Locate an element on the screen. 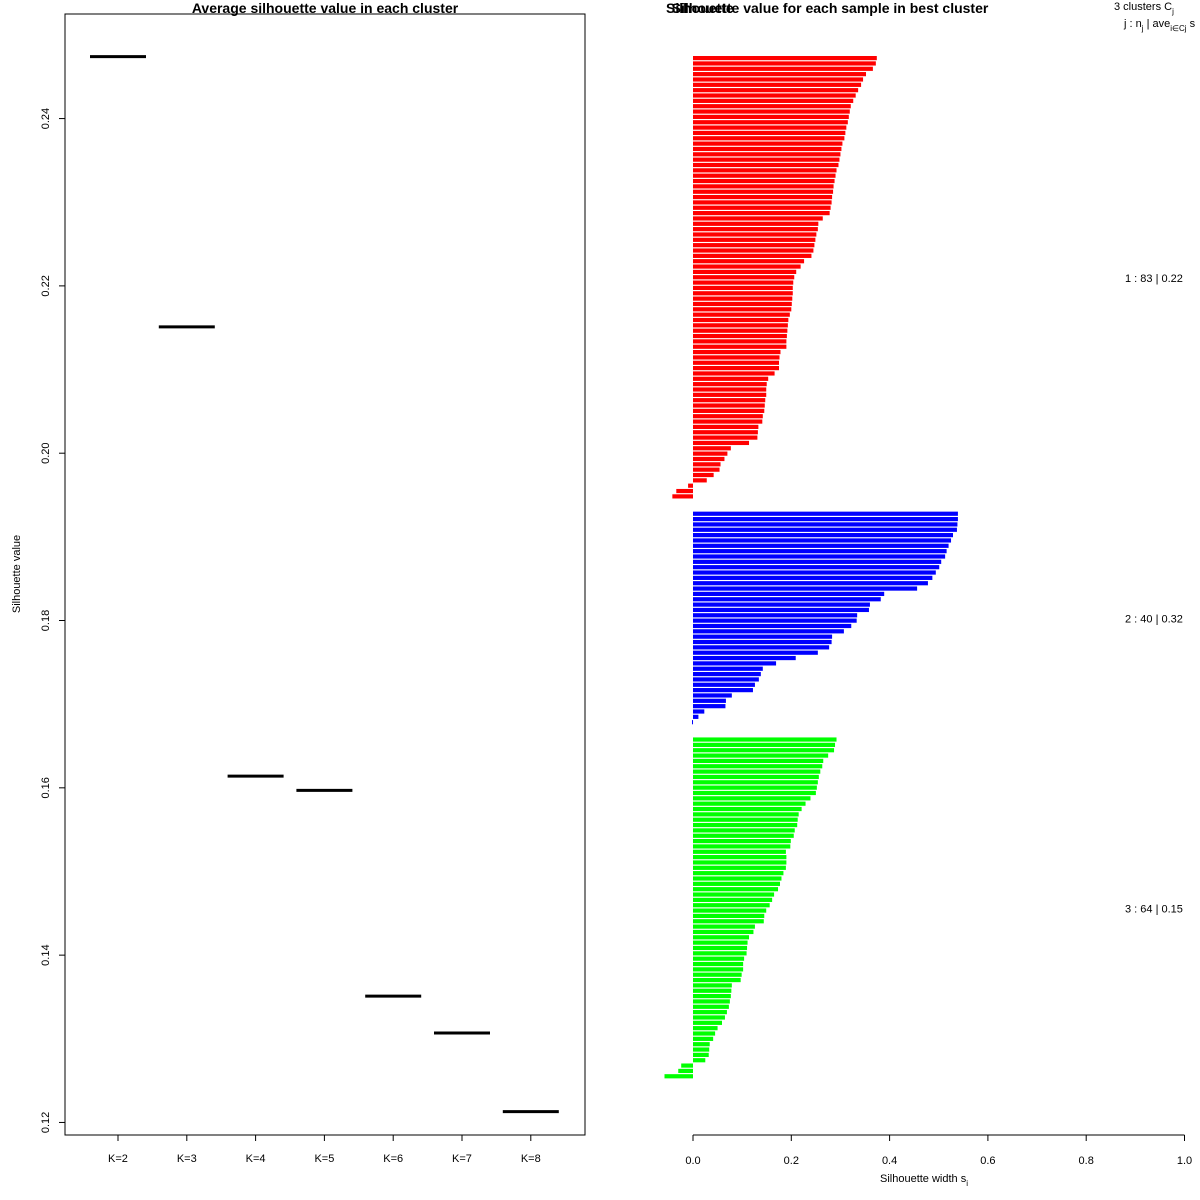  left-x-tick-label: K=3 is located at coordinates (187, 1159).